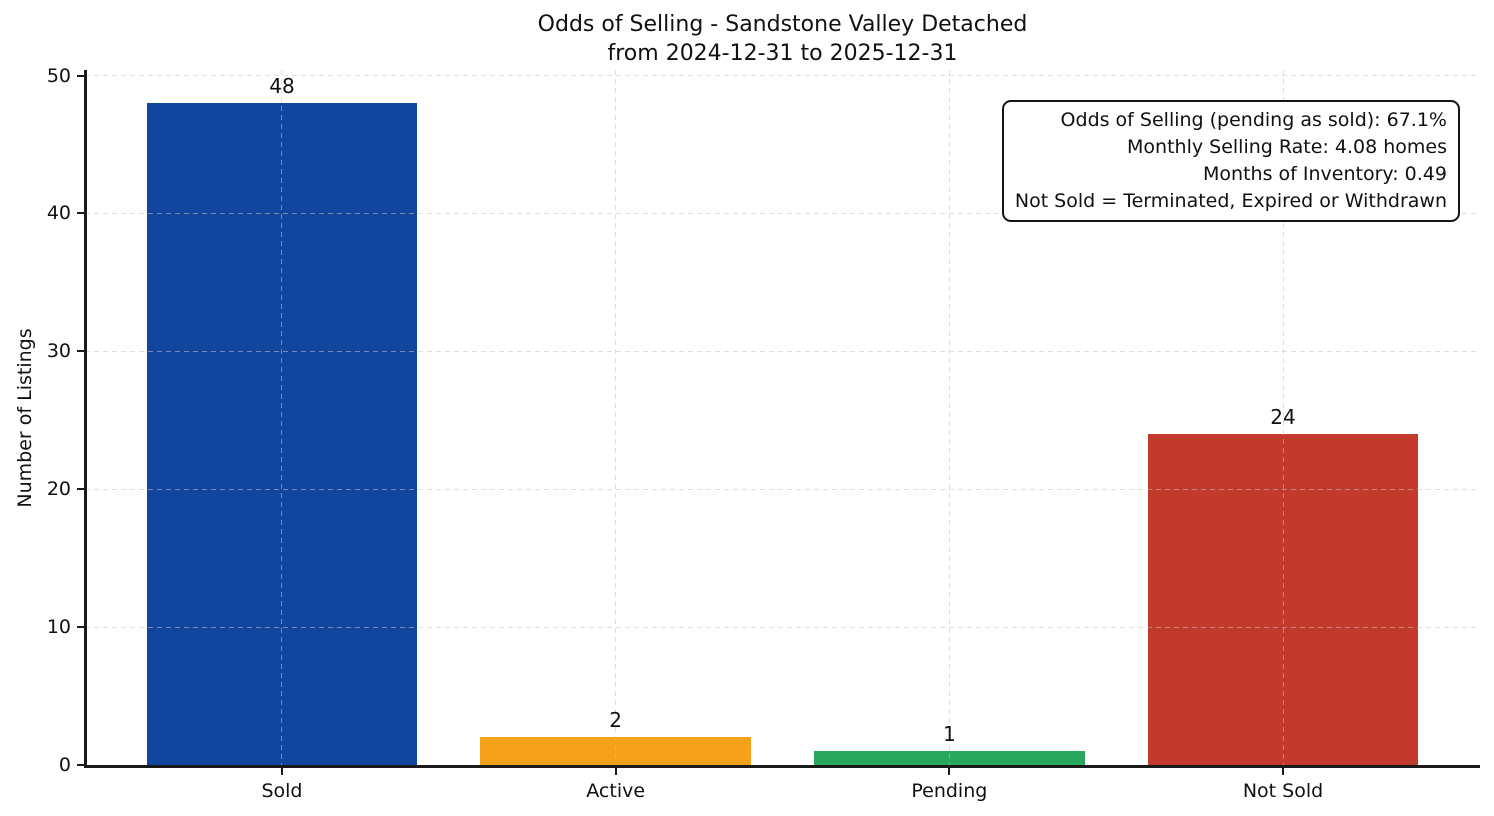 This screenshot has height=816, width=1494. What do you see at coordinates (58, 75) in the screenshot?
I see `y-tick-label: 50` at bounding box center [58, 75].